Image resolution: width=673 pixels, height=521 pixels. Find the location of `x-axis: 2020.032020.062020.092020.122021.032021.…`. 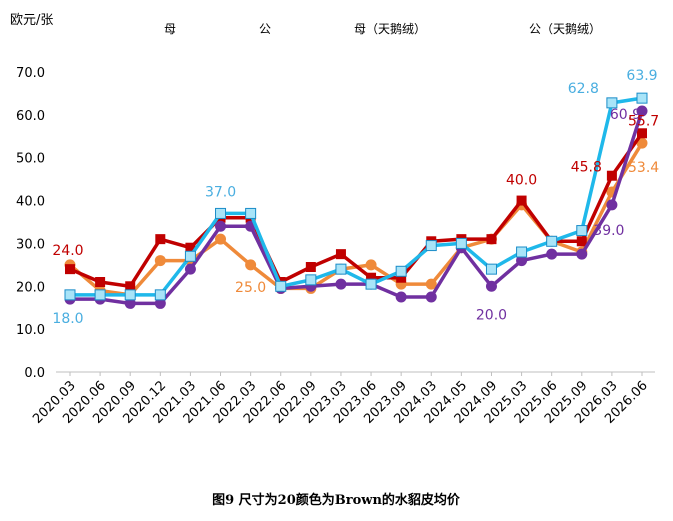

x-axis: 2020.032020.062020.092020.122021.032021.… is located at coordinates (340, 399).